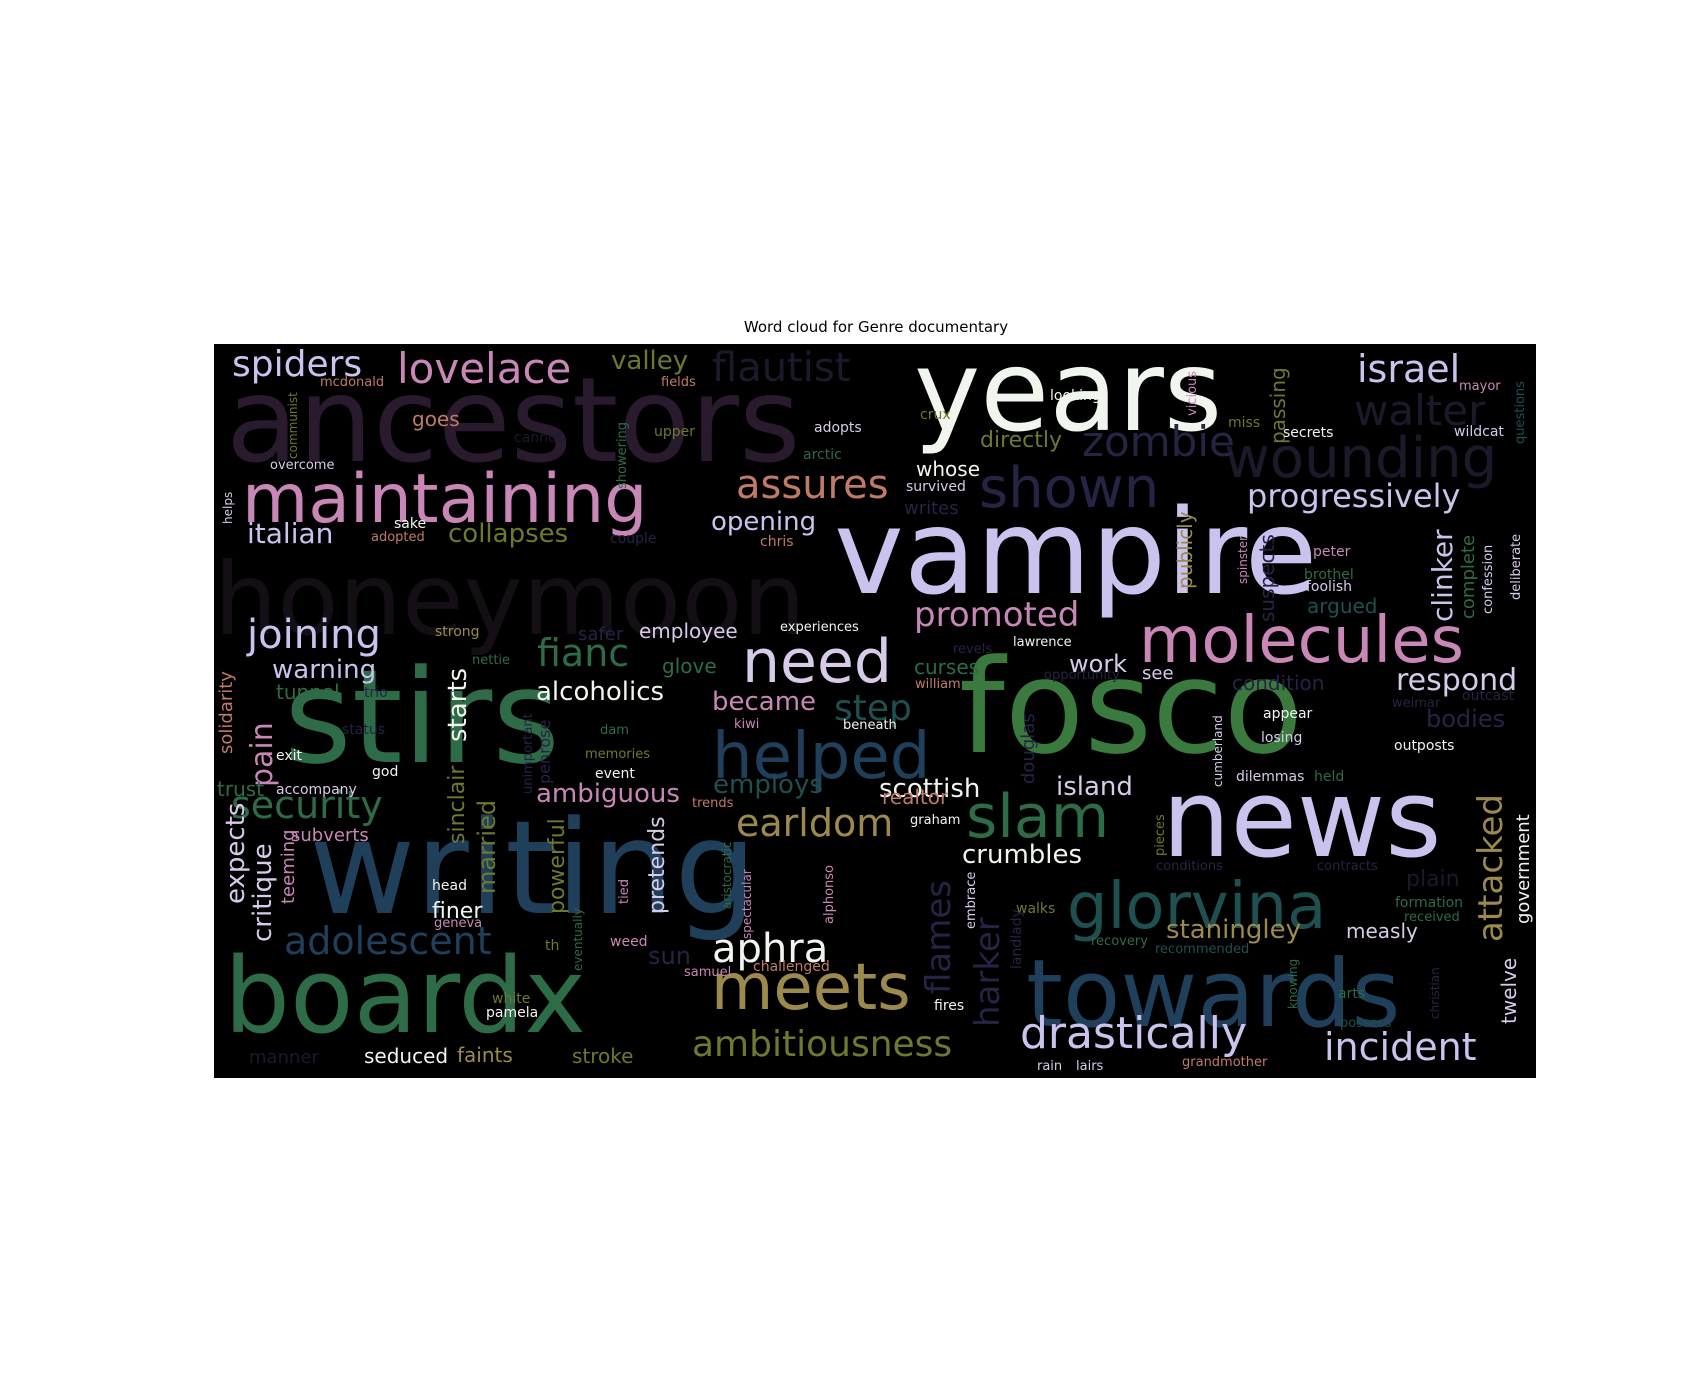 The width and height of the screenshot is (1700, 1400). I want to click on word-spectacular: spectacular, so click(747, 904).